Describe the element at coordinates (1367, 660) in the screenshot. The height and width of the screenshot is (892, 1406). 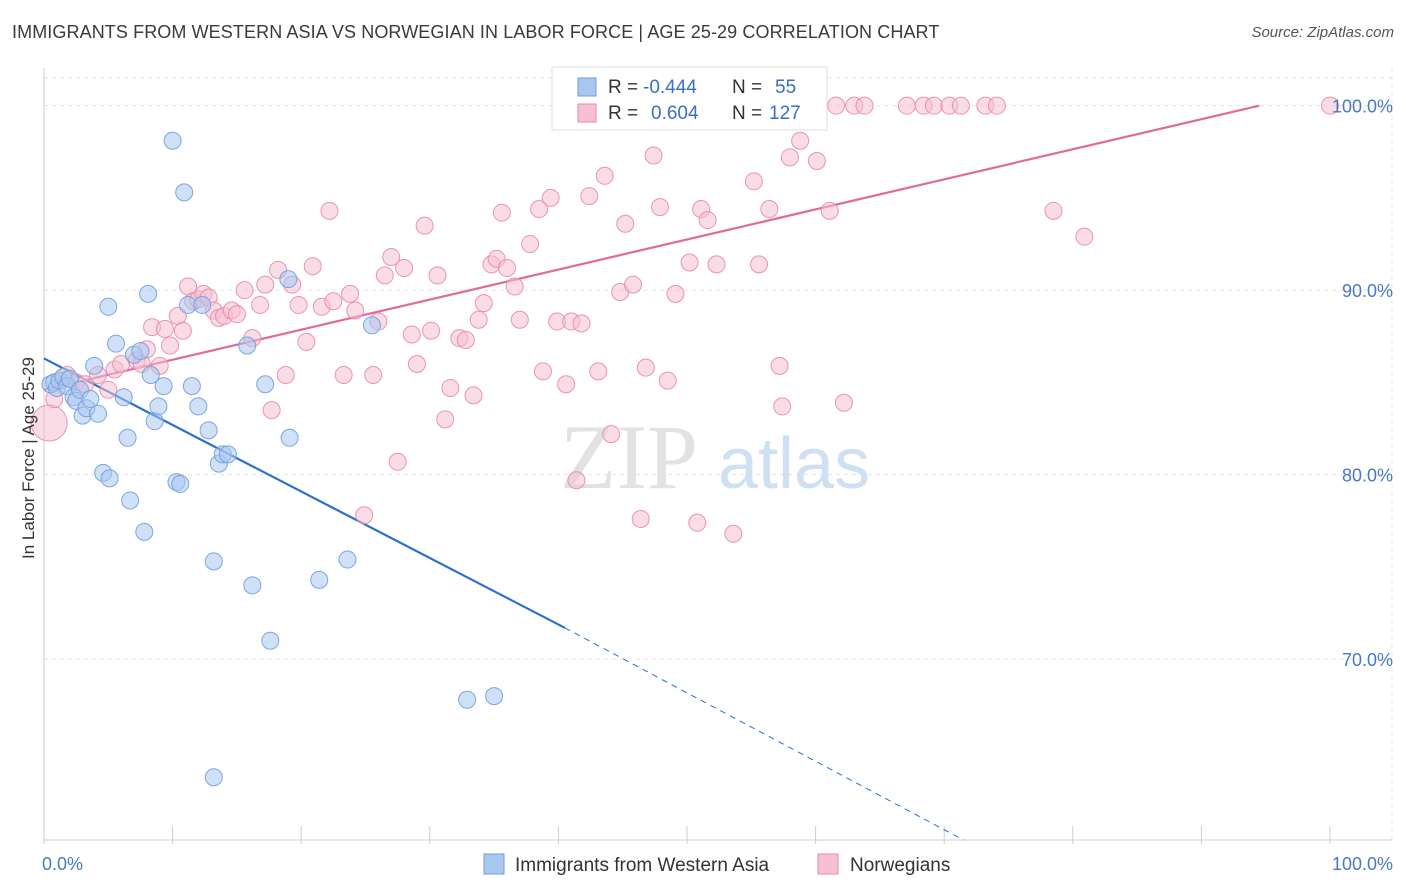
I see `y-tick-label-0: 70.0%` at that location.